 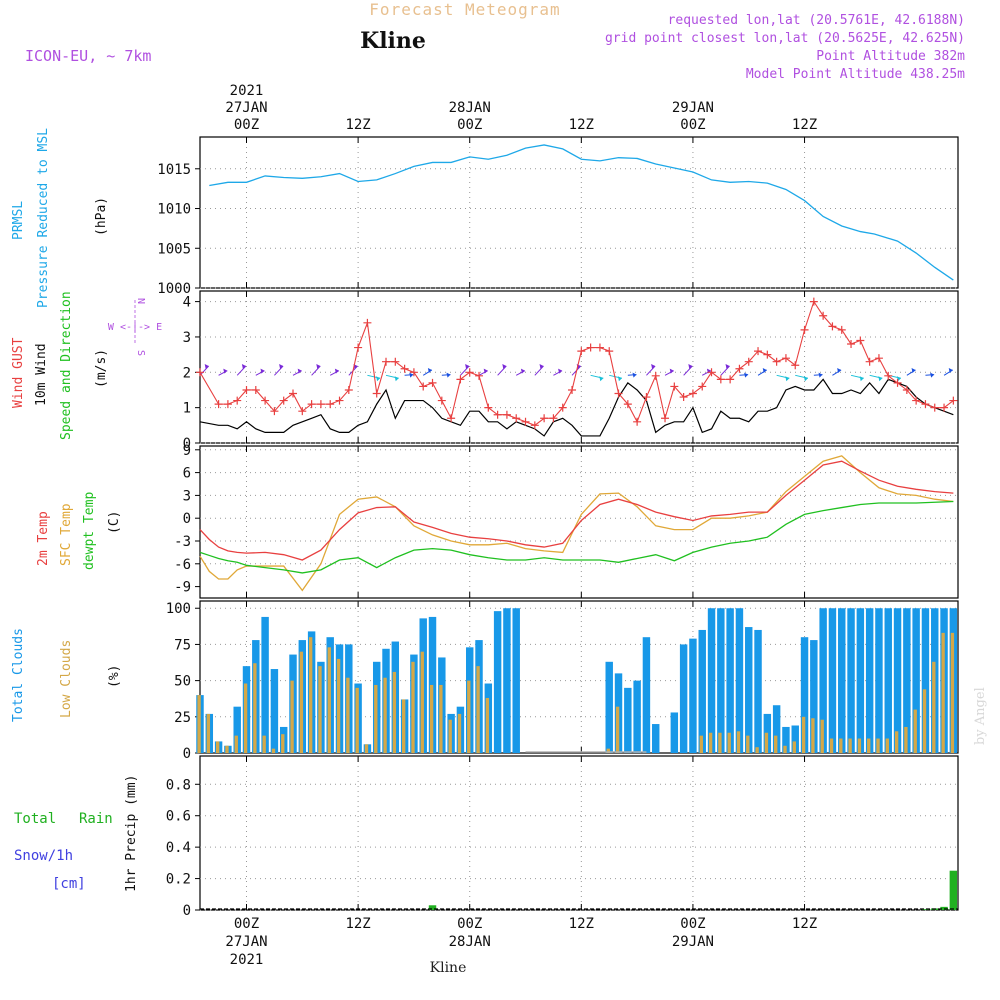 I want to click on wind-unit: (m/s), so click(x=101, y=368).